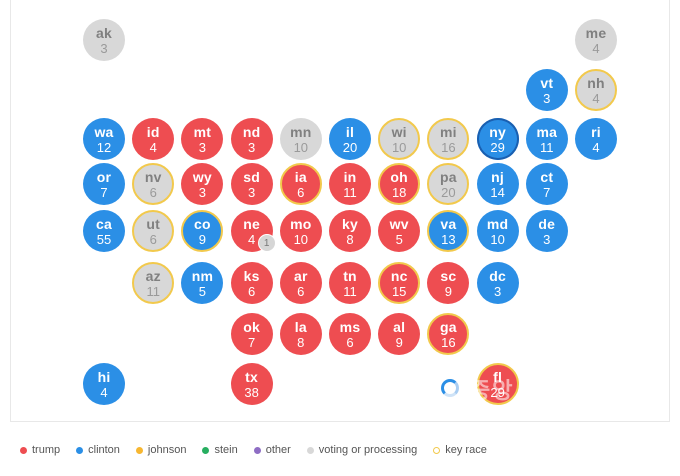 Image resolution: width=680 pixels, height=476 pixels. I want to click on state-abbr: nm, so click(202, 276).